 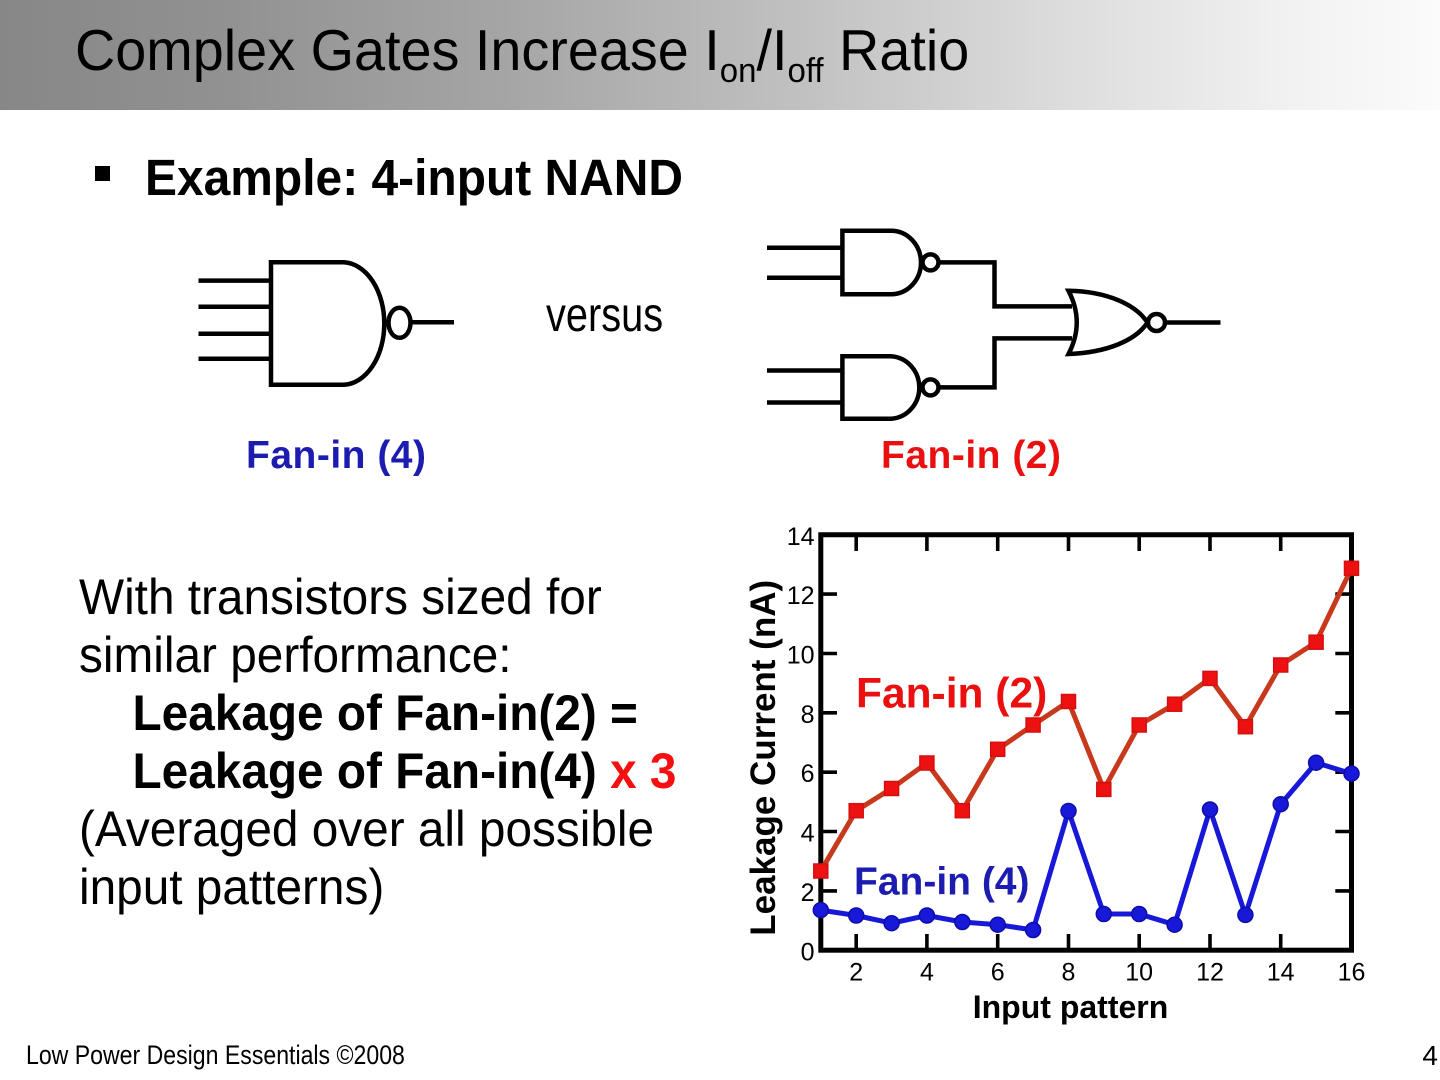 I want to click on svg-text: 0, so click(x=808, y=952).